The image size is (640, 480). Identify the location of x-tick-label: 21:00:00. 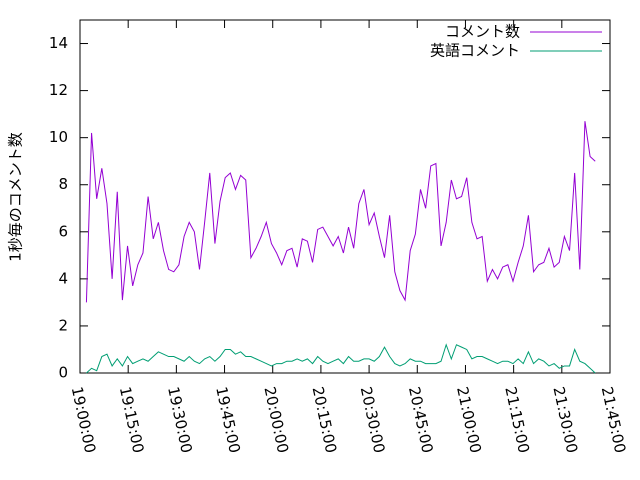
(469, 420).